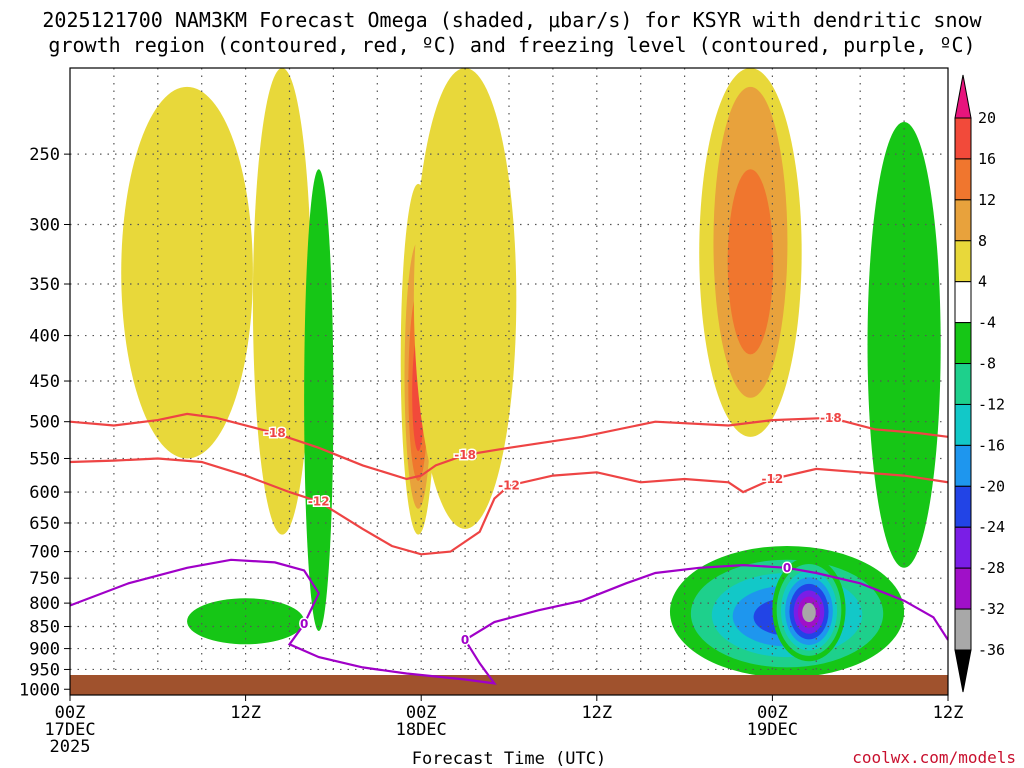  I want to click on freezing-contour-0-label-1: 0, so click(304, 624).